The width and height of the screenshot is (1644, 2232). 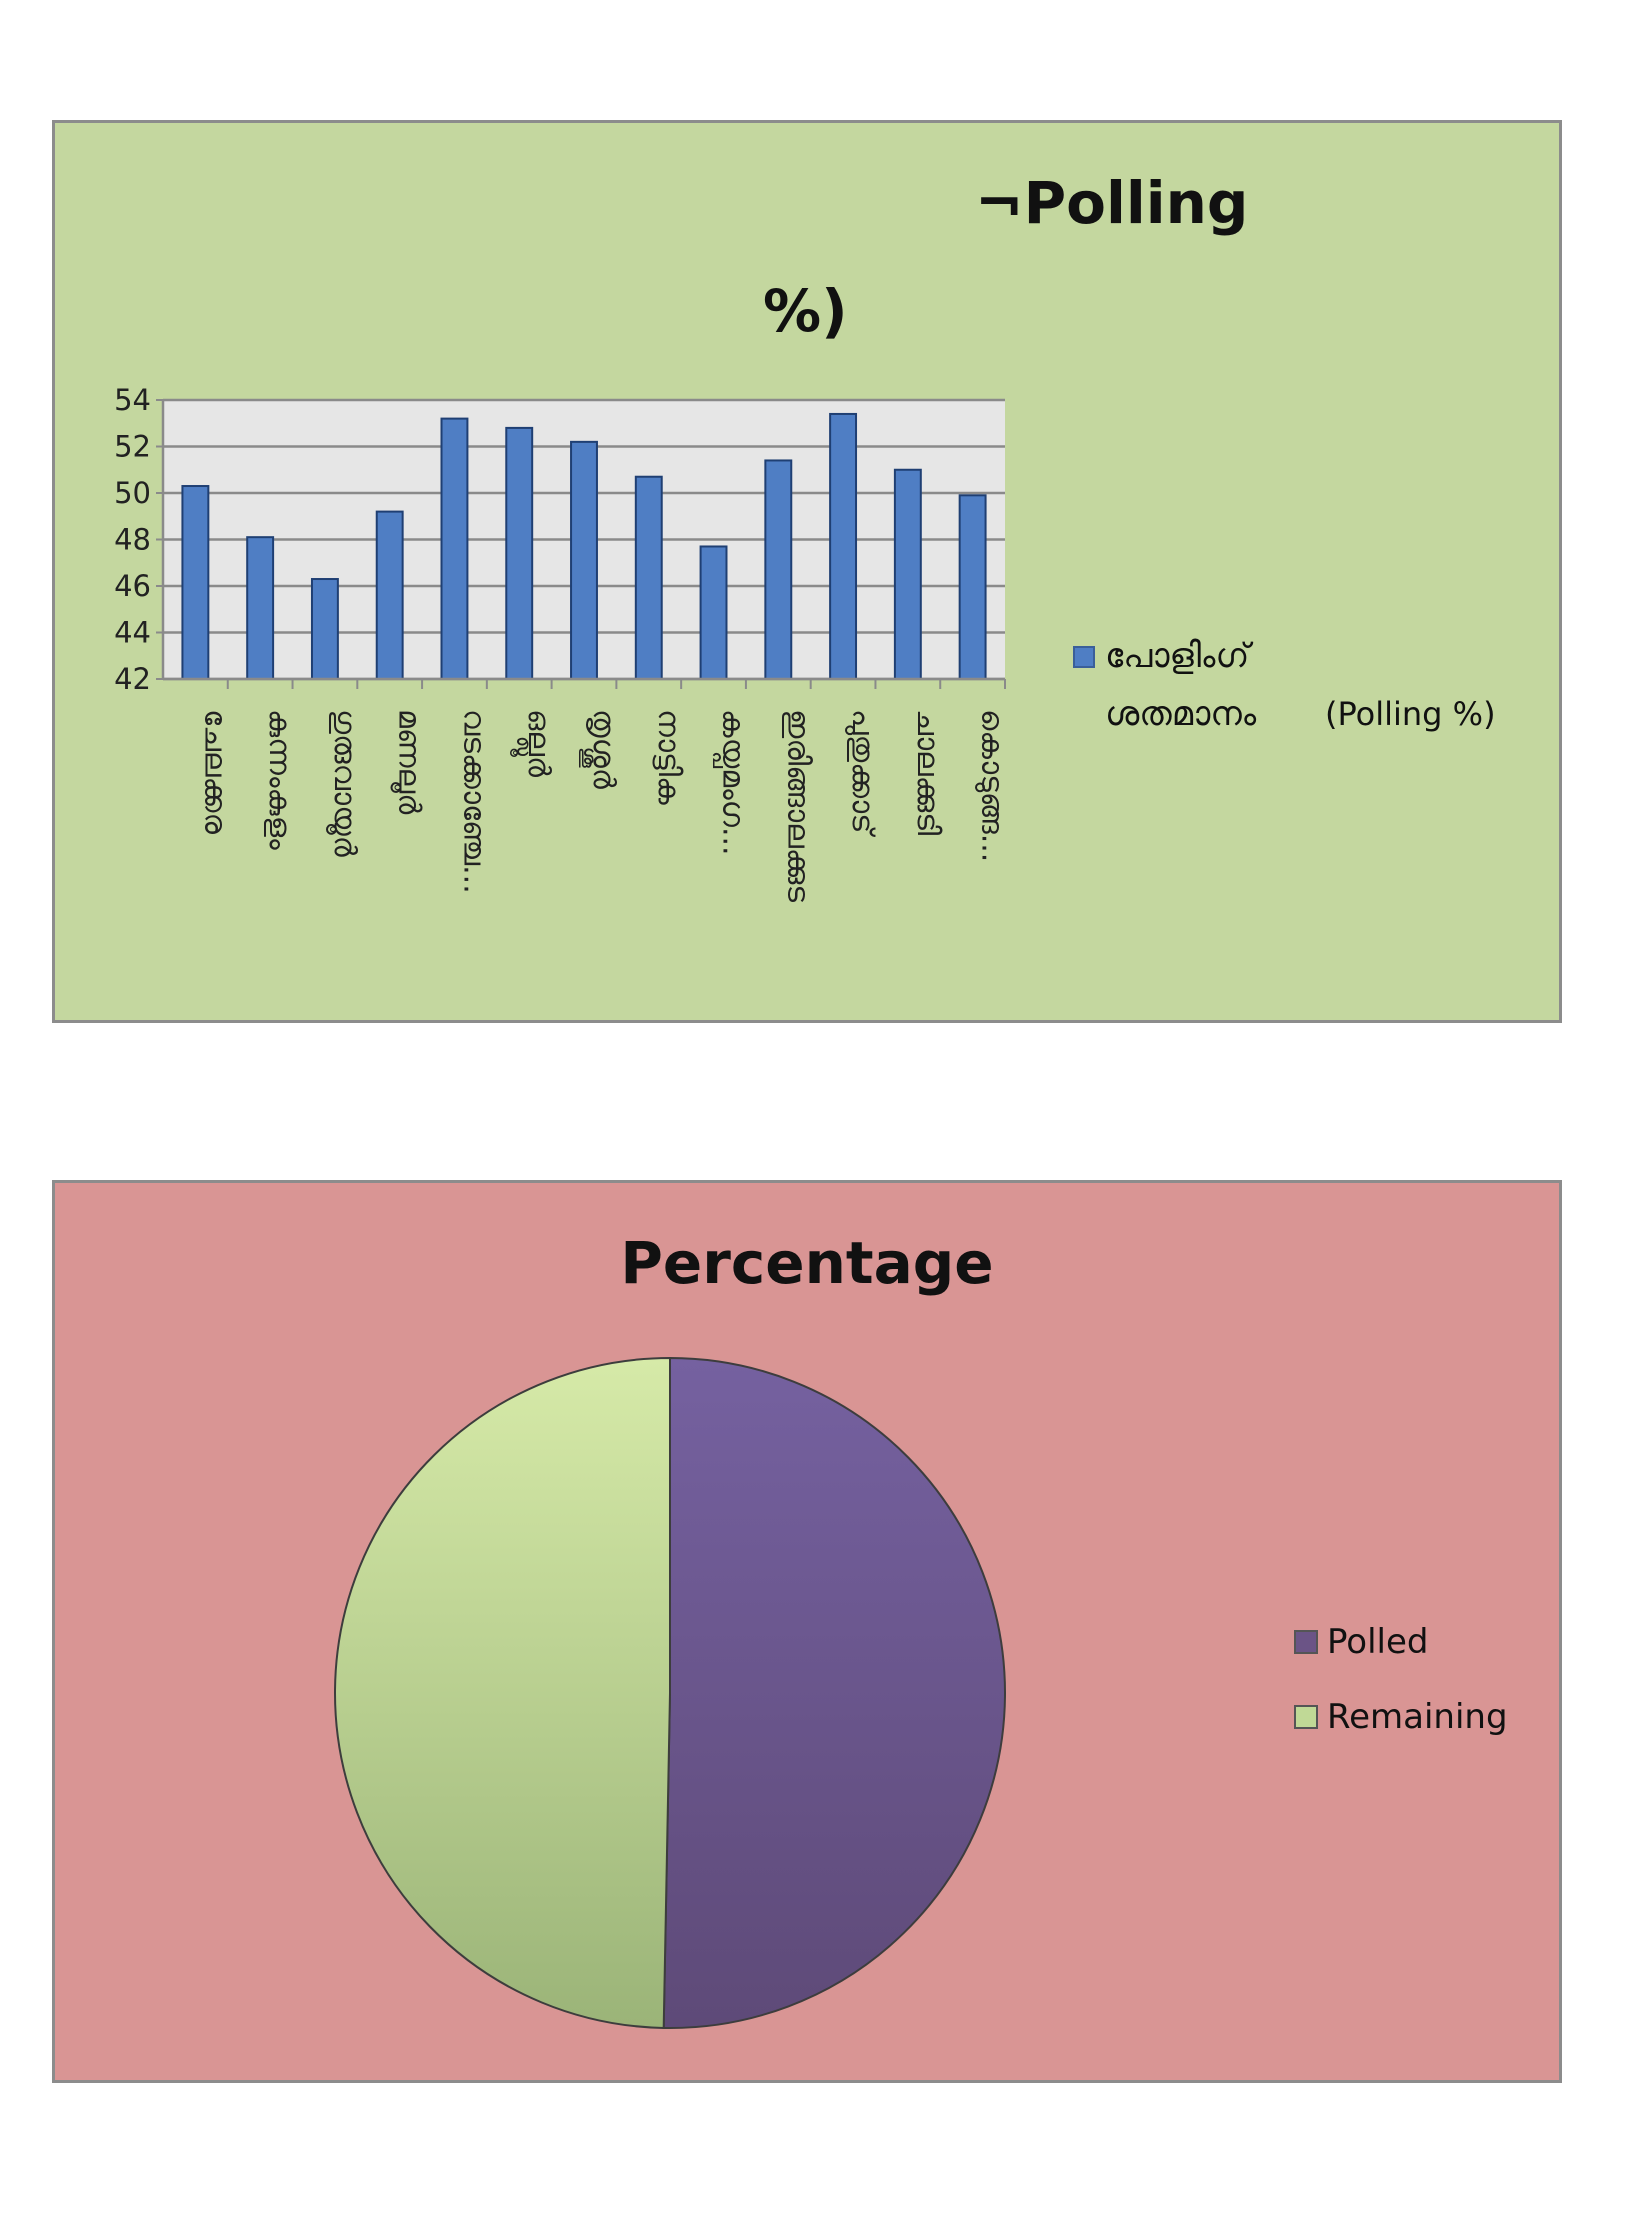 I want to click on y-tick-label: 52, so click(x=132, y=447).